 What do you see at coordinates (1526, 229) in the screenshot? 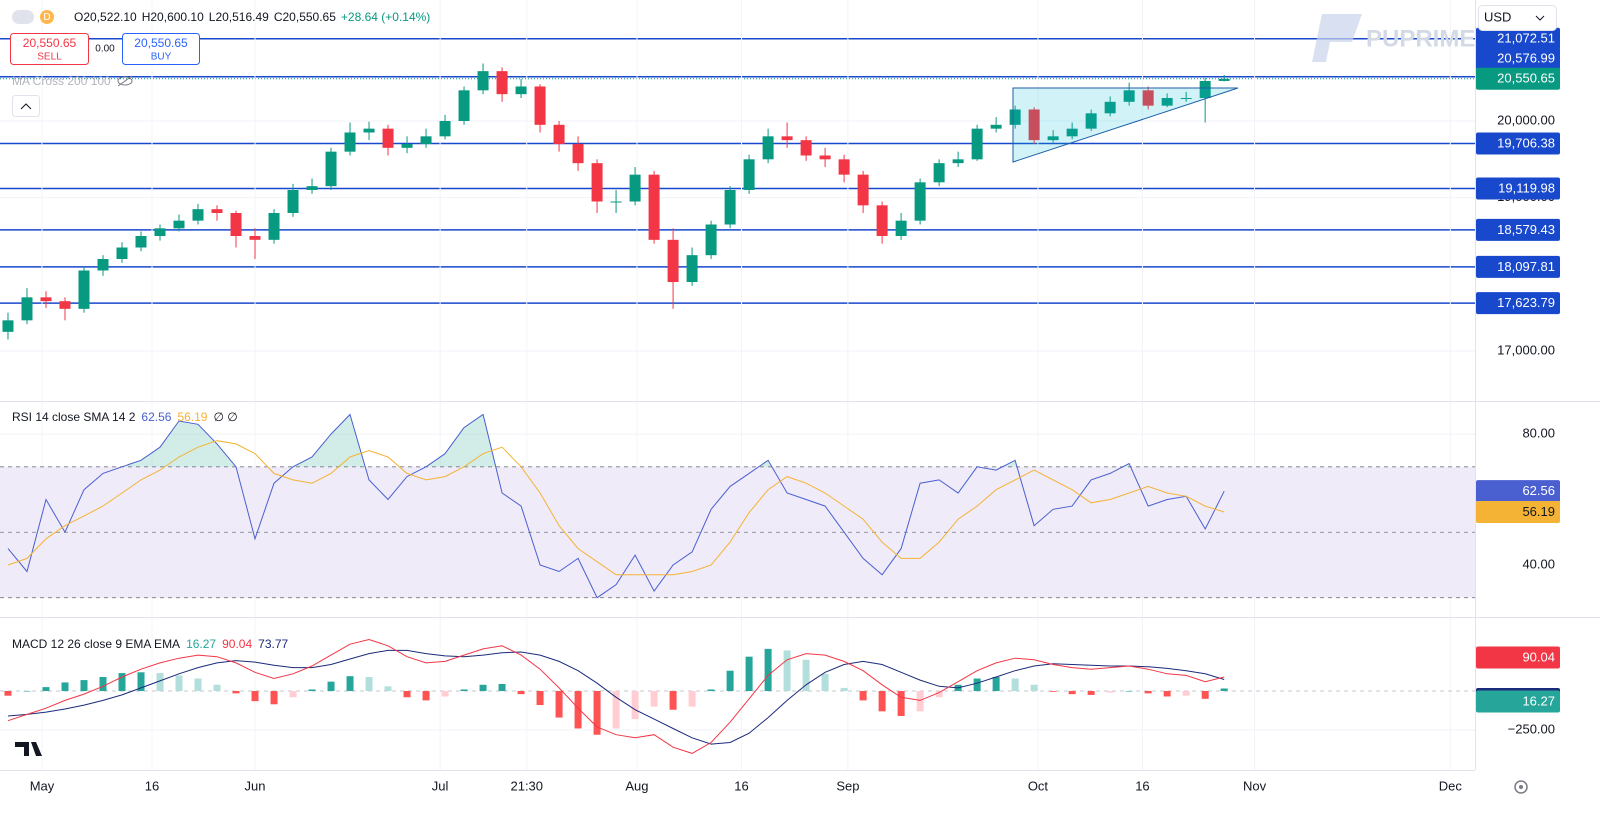
I see `level-label: 18,579.43` at bounding box center [1526, 229].